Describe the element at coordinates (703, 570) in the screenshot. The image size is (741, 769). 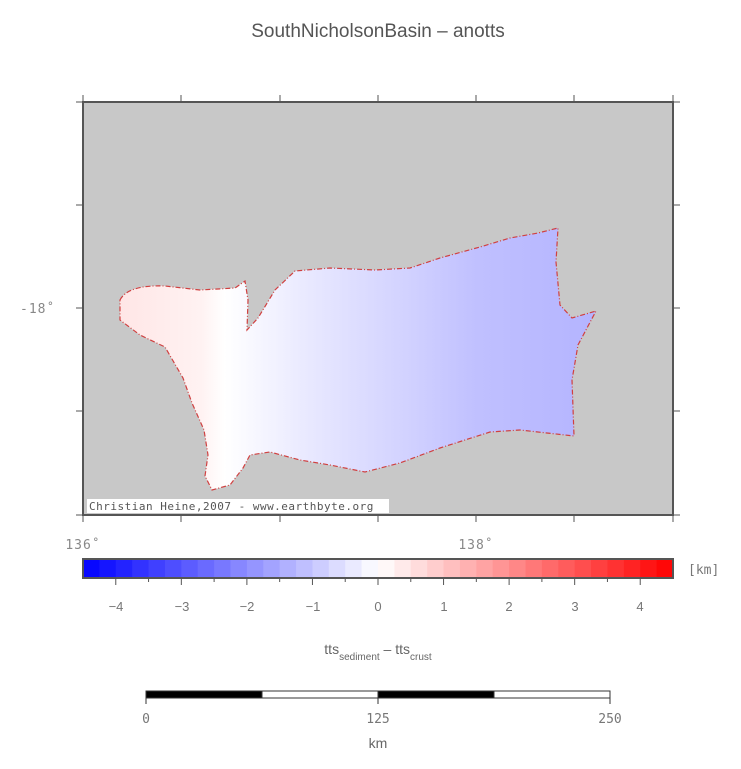
I see `colorbar-unit: [km]` at that location.